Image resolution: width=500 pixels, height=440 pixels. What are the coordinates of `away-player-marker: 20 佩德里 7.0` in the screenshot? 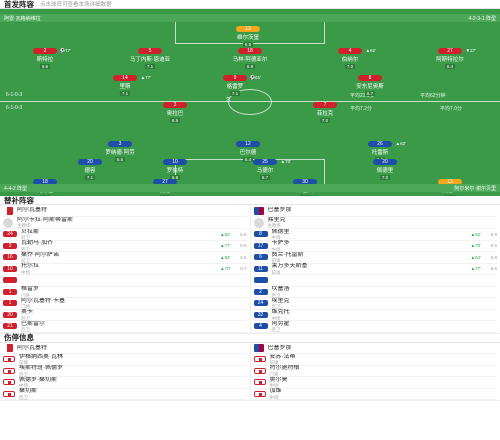 It's located at (385, 170).